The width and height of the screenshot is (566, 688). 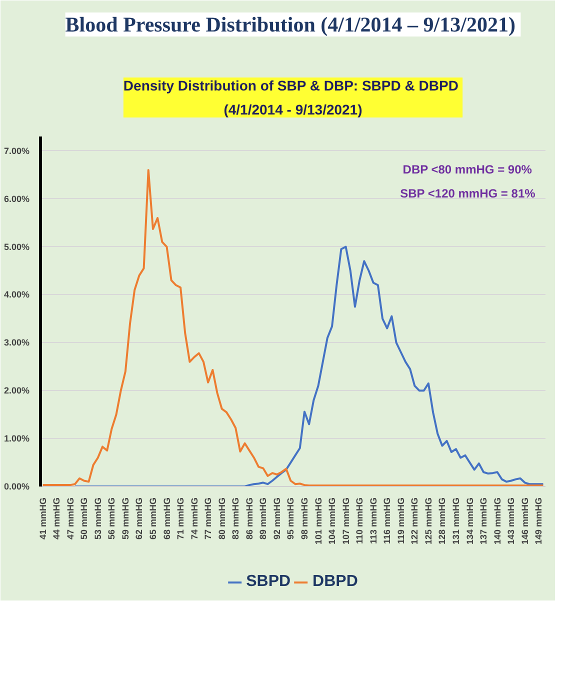 I want to click on x-tick-label: 122 mmHG, so click(x=415, y=521).